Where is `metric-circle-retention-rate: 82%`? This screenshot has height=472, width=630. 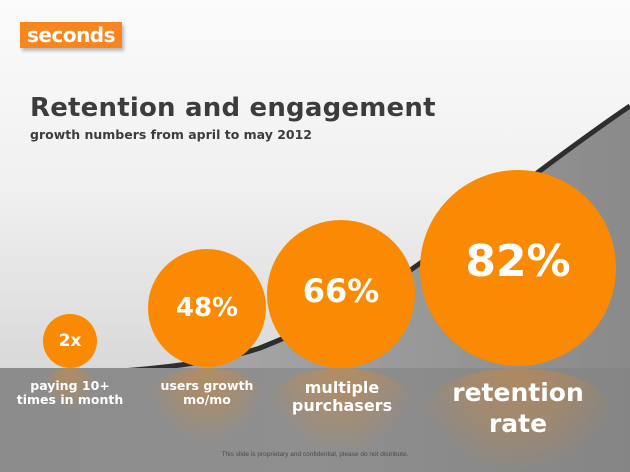 metric-circle-retention-rate: 82% is located at coordinates (518, 268).